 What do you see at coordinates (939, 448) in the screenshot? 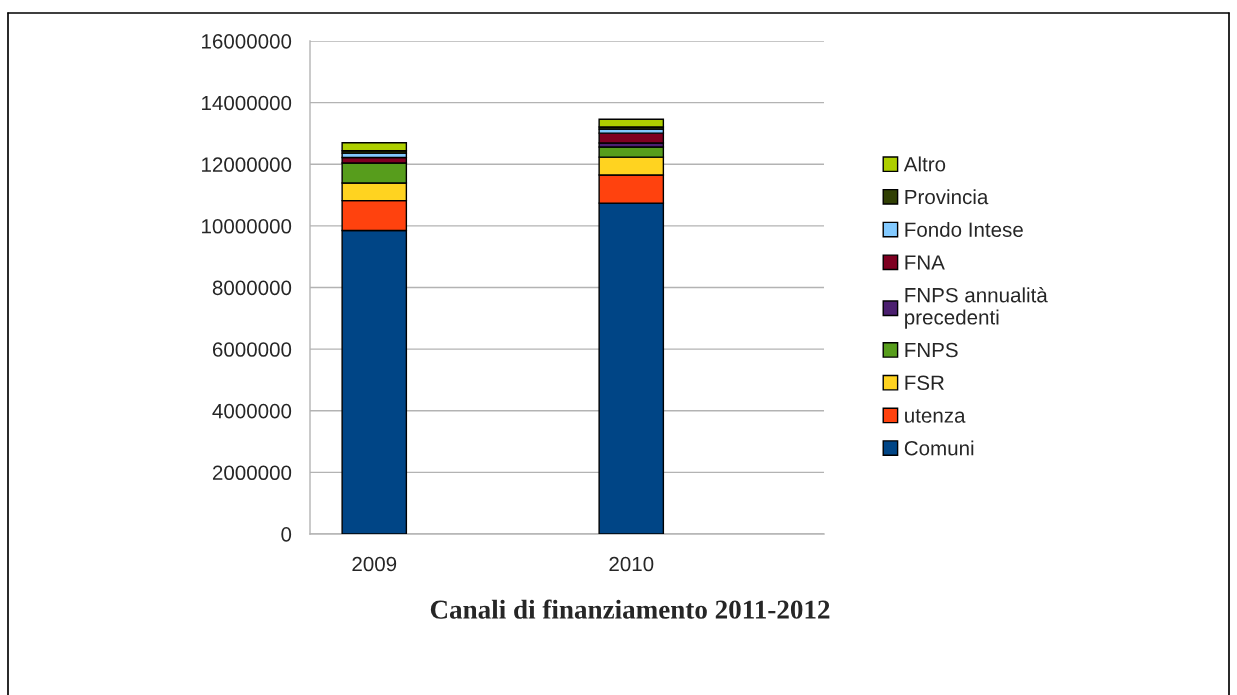
I see `legend-label: Comuni` at bounding box center [939, 448].